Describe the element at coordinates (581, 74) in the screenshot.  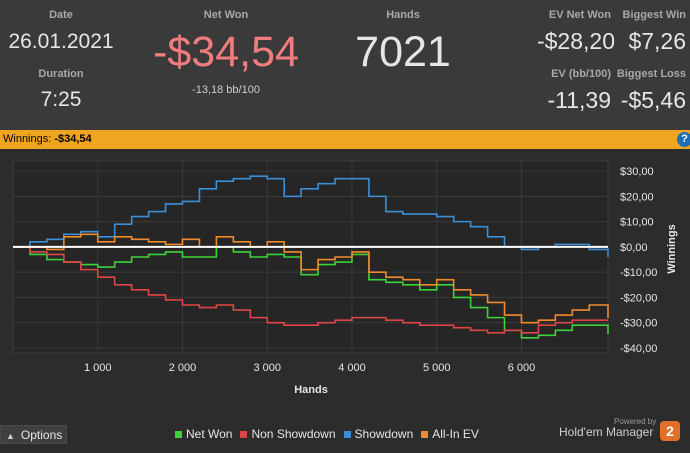
I see `ev-bb-label: EV (bb/100)` at that location.